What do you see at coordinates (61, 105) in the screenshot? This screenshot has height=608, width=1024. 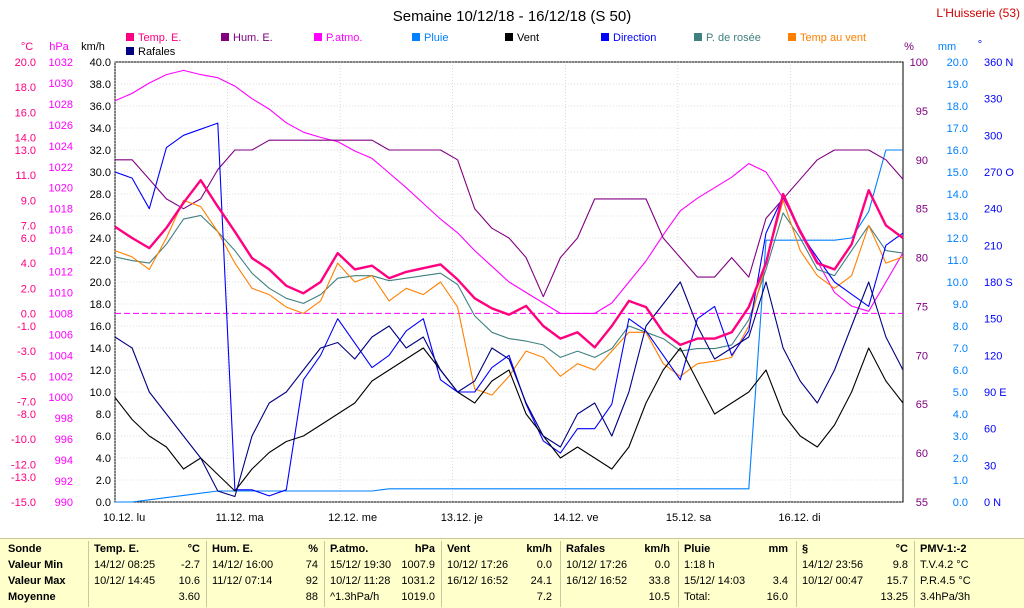 I see `press-axis-tick: 1028` at bounding box center [61, 105].